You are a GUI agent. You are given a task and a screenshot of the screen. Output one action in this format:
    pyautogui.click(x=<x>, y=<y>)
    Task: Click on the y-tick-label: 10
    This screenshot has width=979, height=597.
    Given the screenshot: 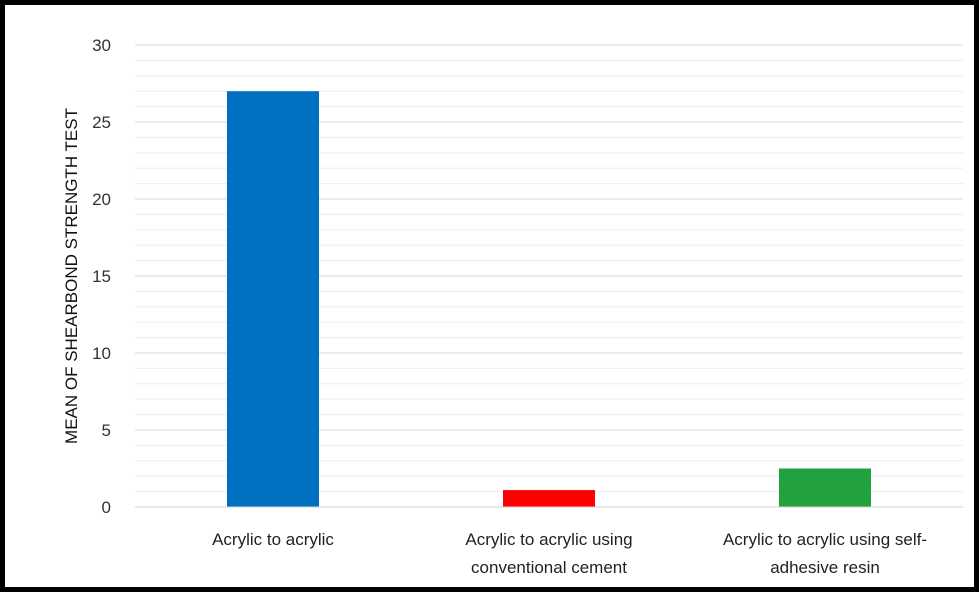 What is the action you would take?
    pyautogui.click(x=101, y=353)
    